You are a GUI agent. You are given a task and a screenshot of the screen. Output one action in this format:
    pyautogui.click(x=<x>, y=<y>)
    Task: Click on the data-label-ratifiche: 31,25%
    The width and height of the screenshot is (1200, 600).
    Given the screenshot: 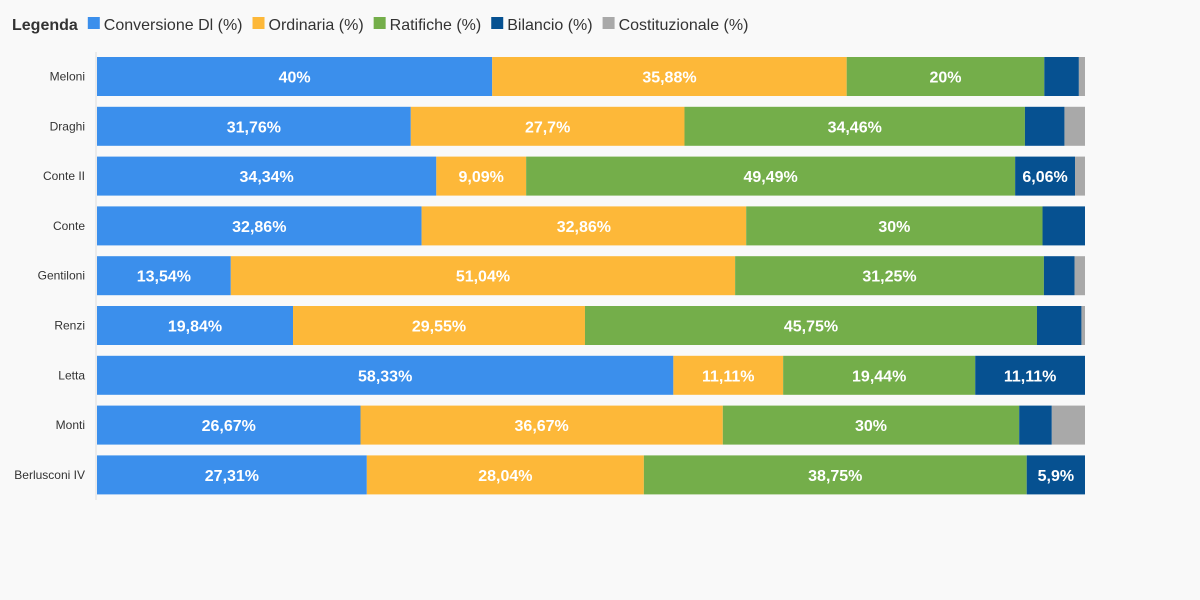 What is the action you would take?
    pyautogui.click(x=889, y=277)
    